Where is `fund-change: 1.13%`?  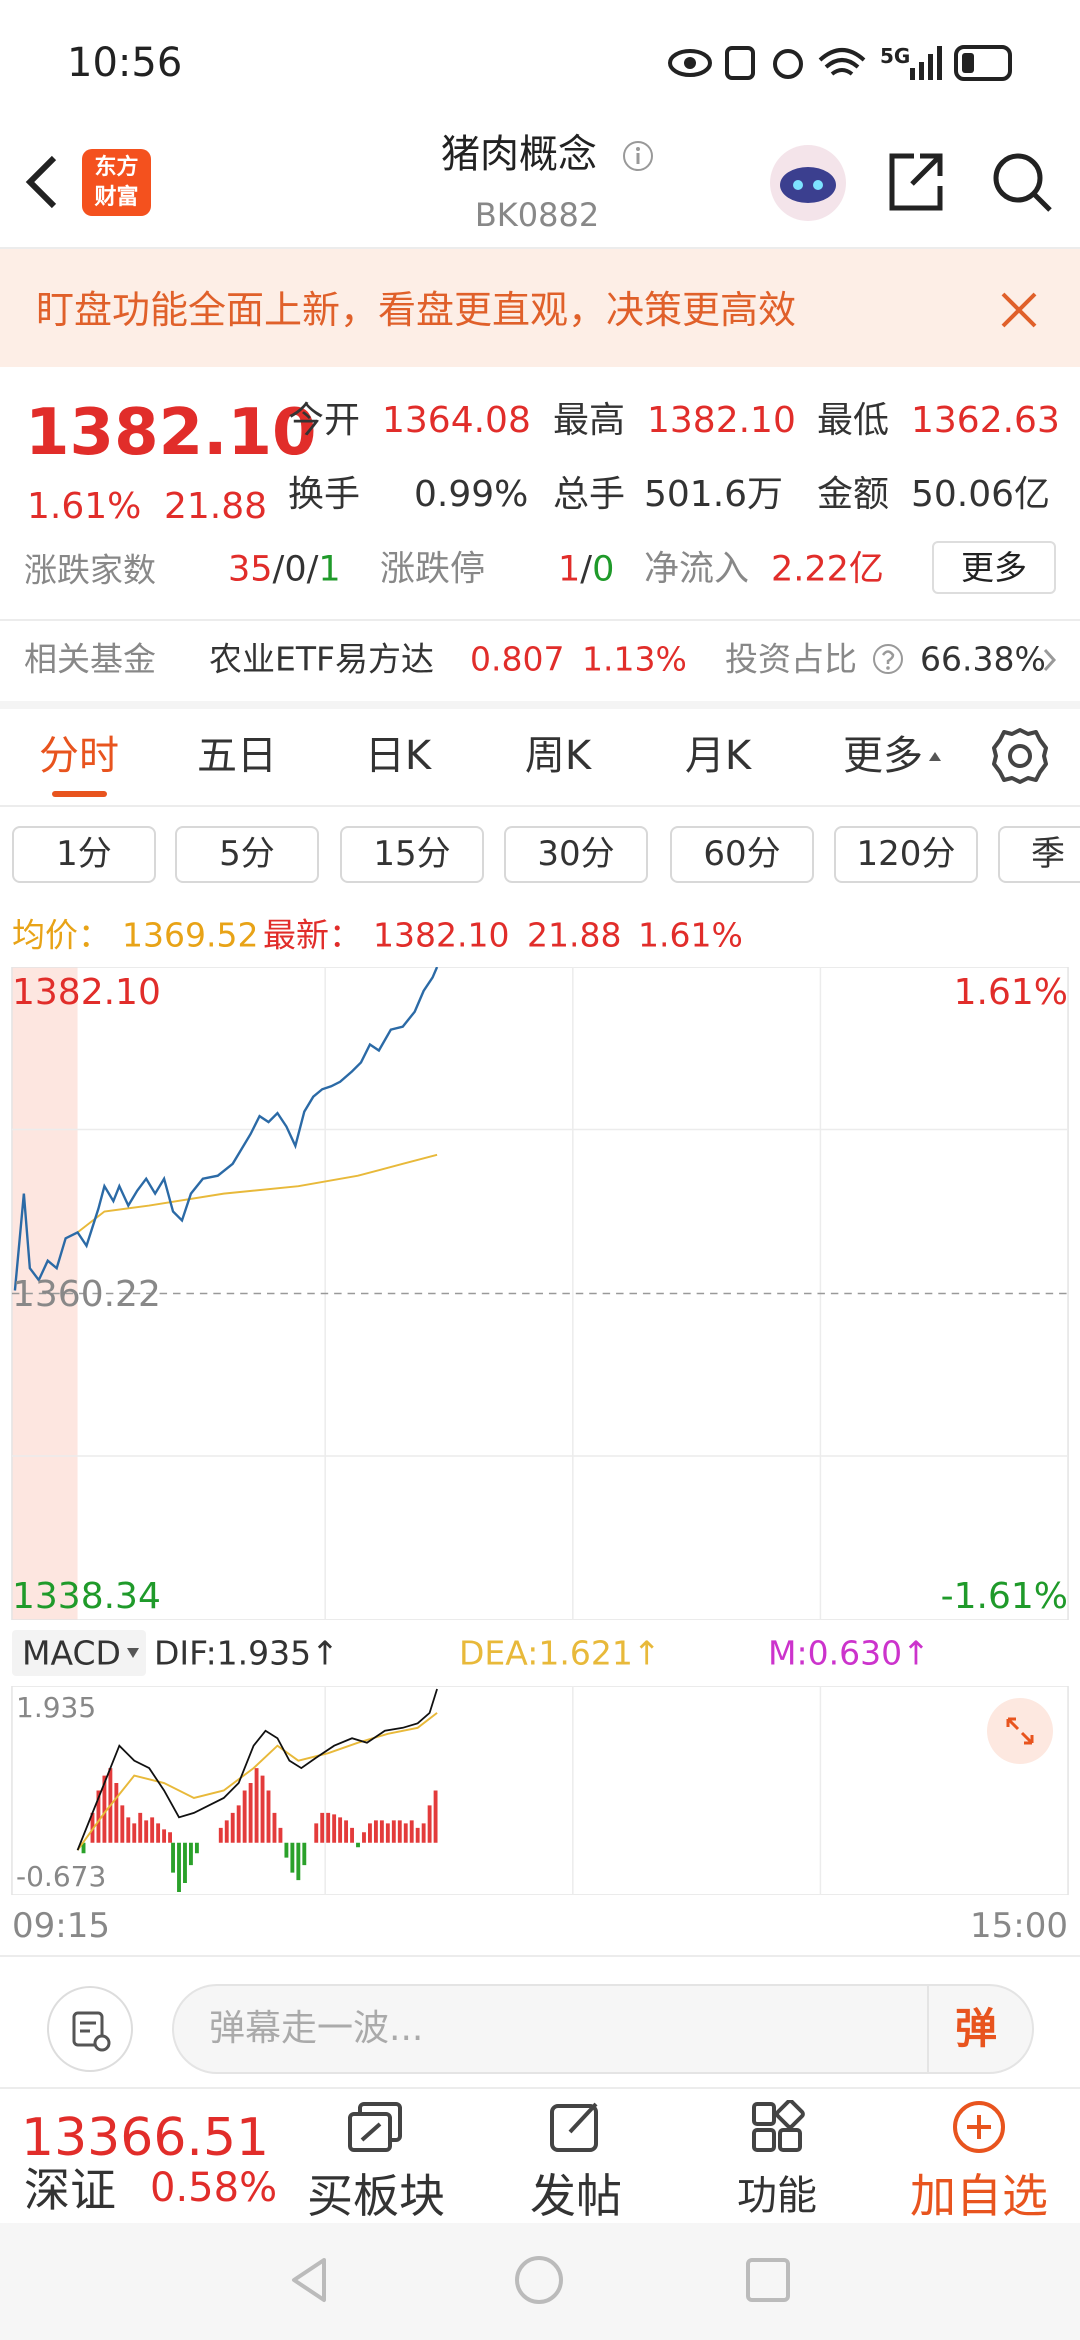 fund-change: 1.13% is located at coordinates (634, 659).